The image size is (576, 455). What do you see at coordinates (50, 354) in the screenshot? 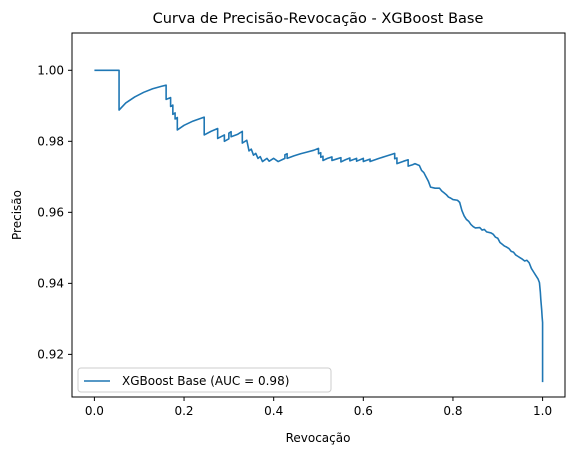
I see `y-tick-label: 0.92` at bounding box center [50, 354].